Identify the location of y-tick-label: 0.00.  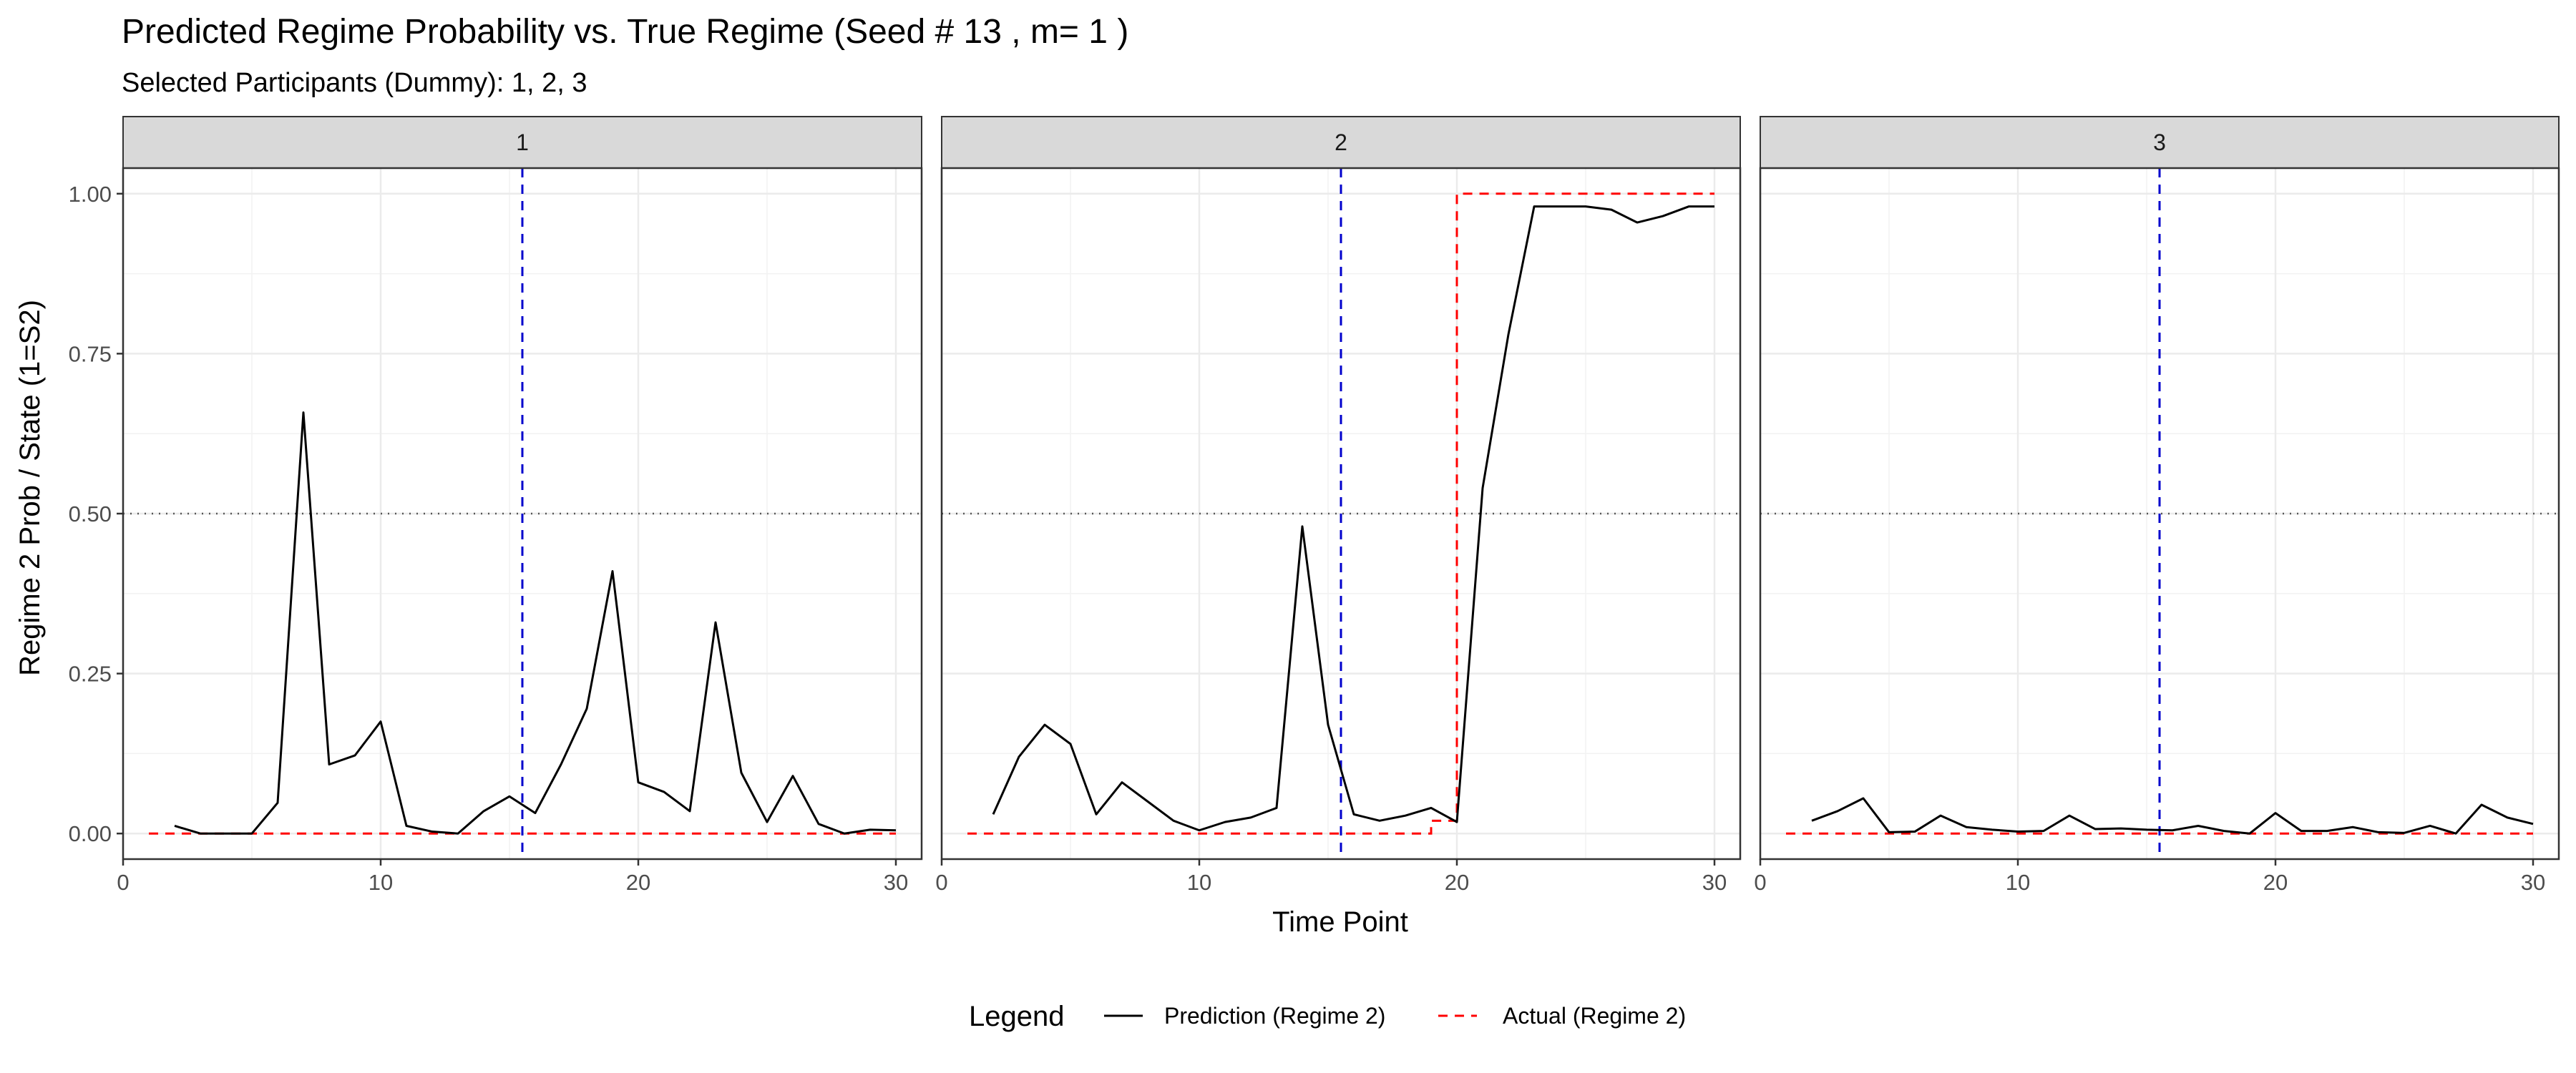
(90, 834).